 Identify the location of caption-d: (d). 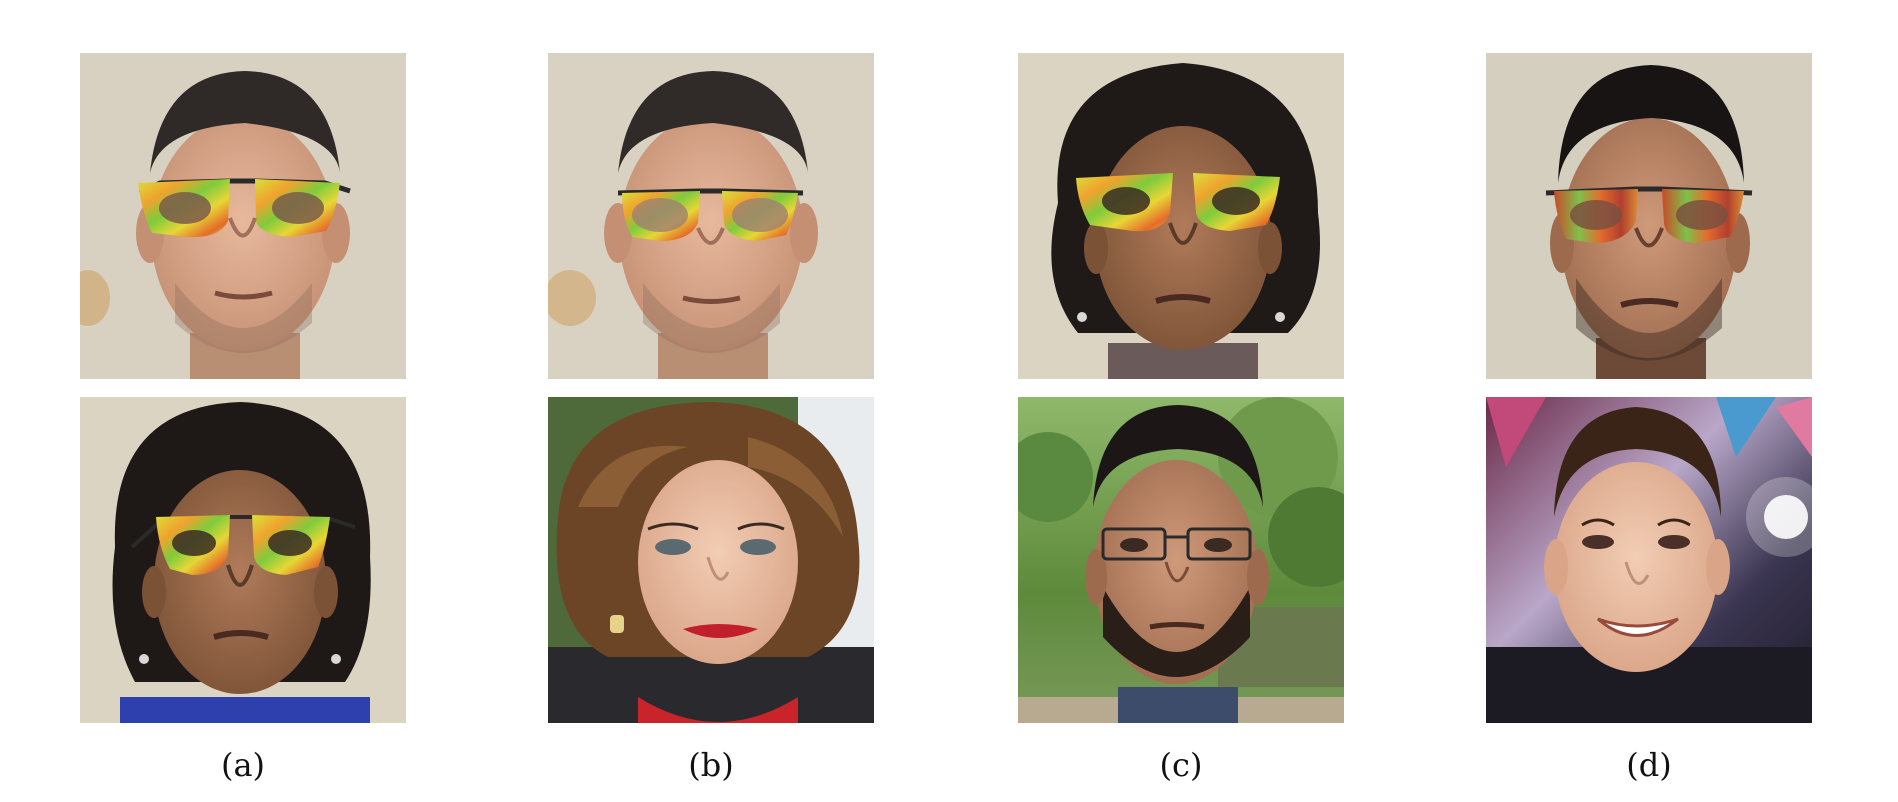
(1649, 765).